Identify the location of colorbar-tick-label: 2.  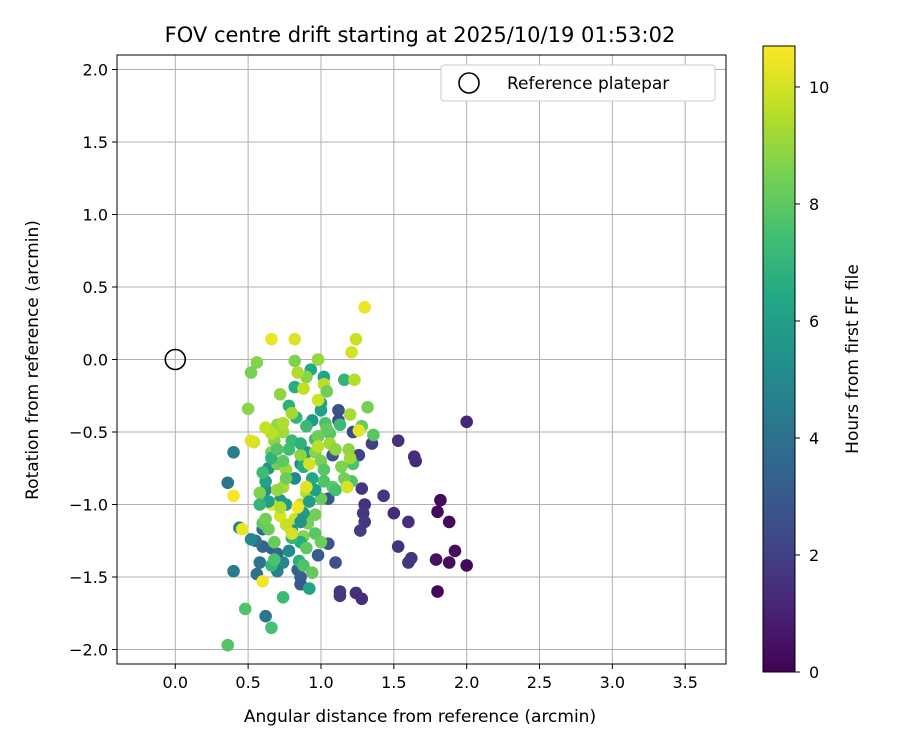
(814, 555).